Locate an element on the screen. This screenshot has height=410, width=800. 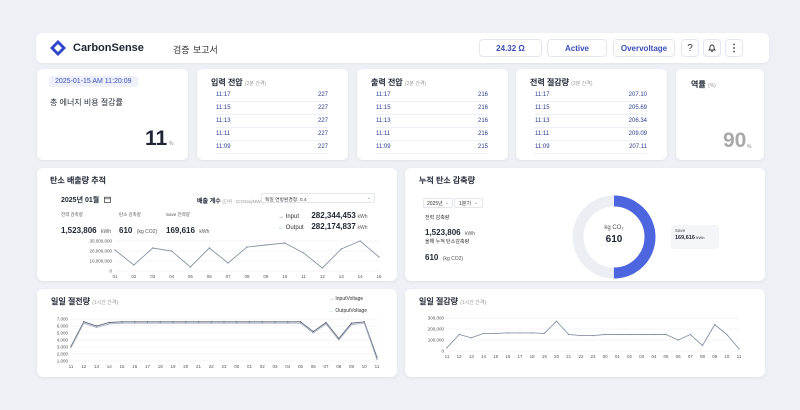
nav-report: 보고서 is located at coordinates (205, 50).